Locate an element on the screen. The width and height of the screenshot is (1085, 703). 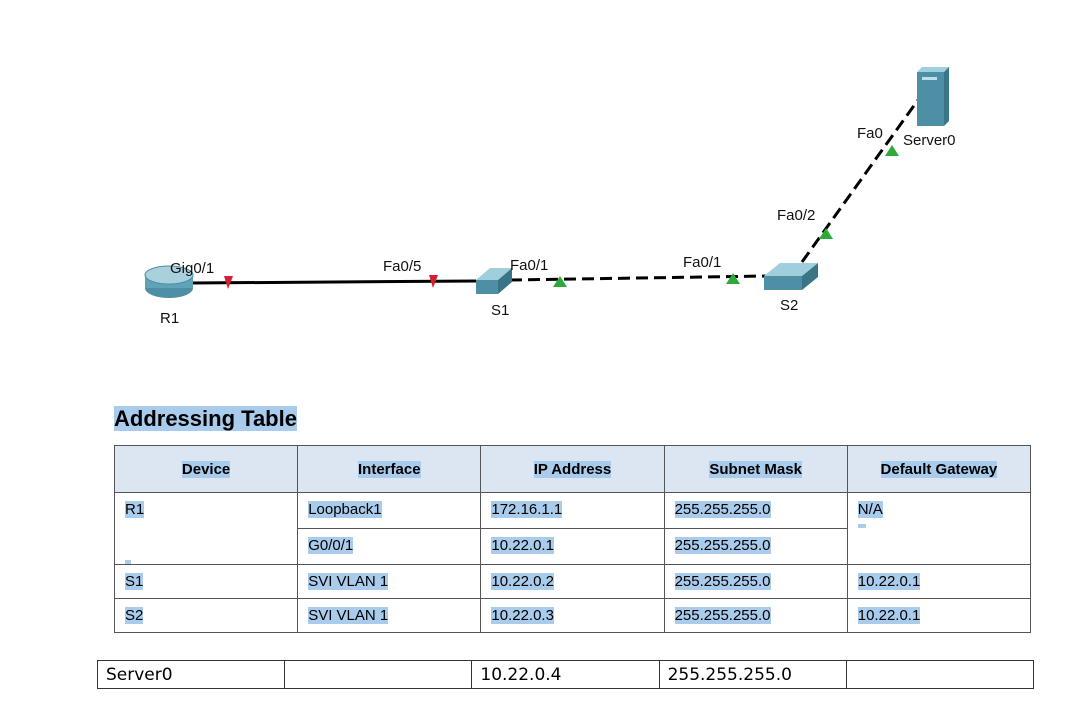
server-row-table: Server0 10.22.0.4 255.255.255.0 is located at coordinates (565, 674).